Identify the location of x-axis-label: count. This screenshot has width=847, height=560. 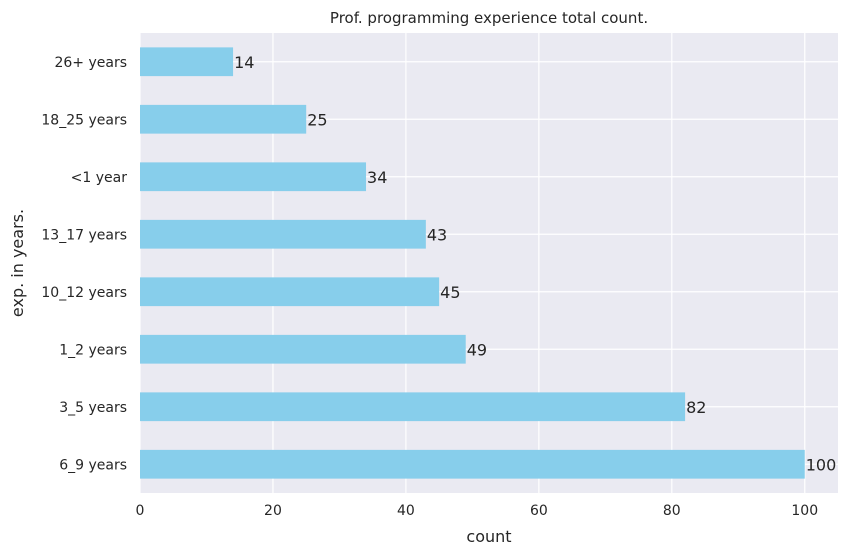
(488, 536).